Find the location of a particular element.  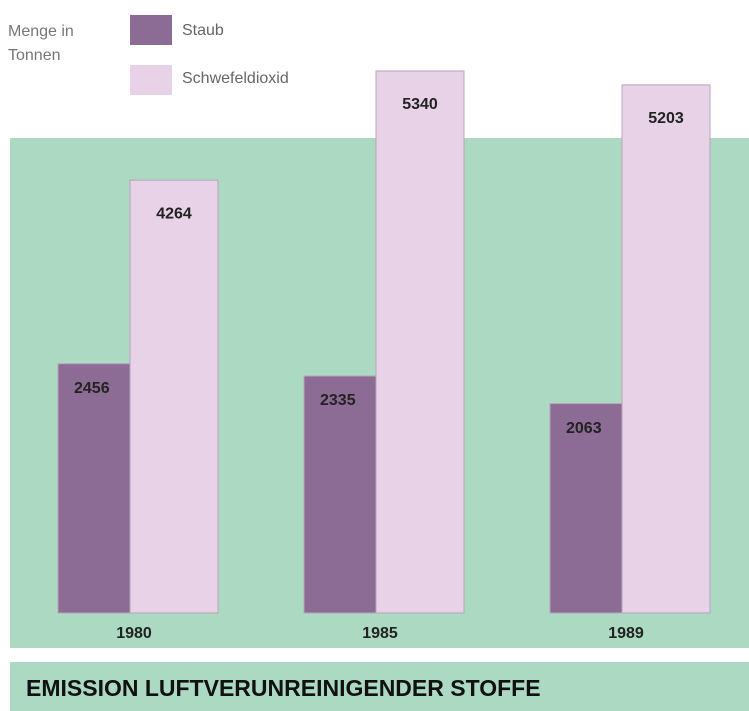

legend-label: Staub is located at coordinates (203, 30).